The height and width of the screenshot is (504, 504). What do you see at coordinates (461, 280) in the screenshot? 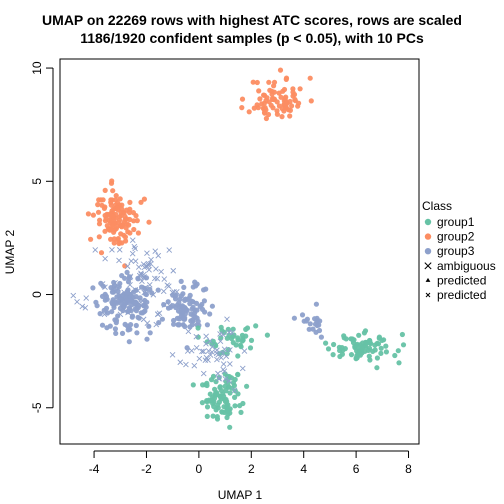
I see `legend-label: predicted` at bounding box center [461, 280].